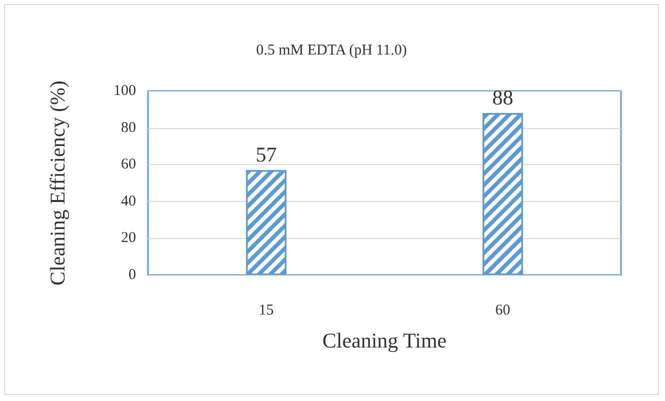 This screenshot has width=665, height=401. What do you see at coordinates (128, 201) in the screenshot?
I see `y-tick-label: 40` at bounding box center [128, 201].